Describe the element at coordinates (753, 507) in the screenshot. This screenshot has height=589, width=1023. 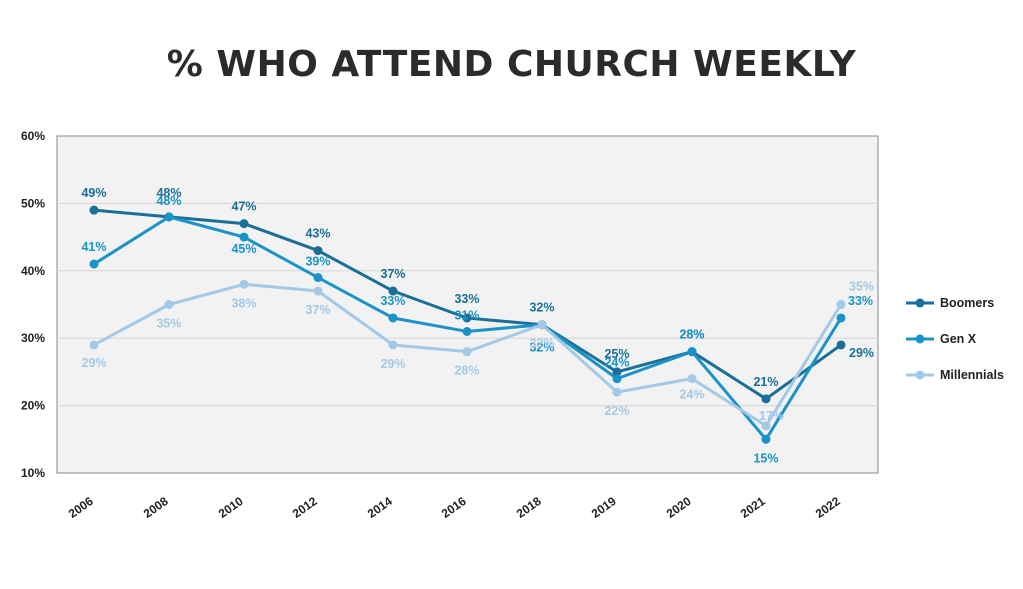
I see `x-tick-label: 2021` at that location.